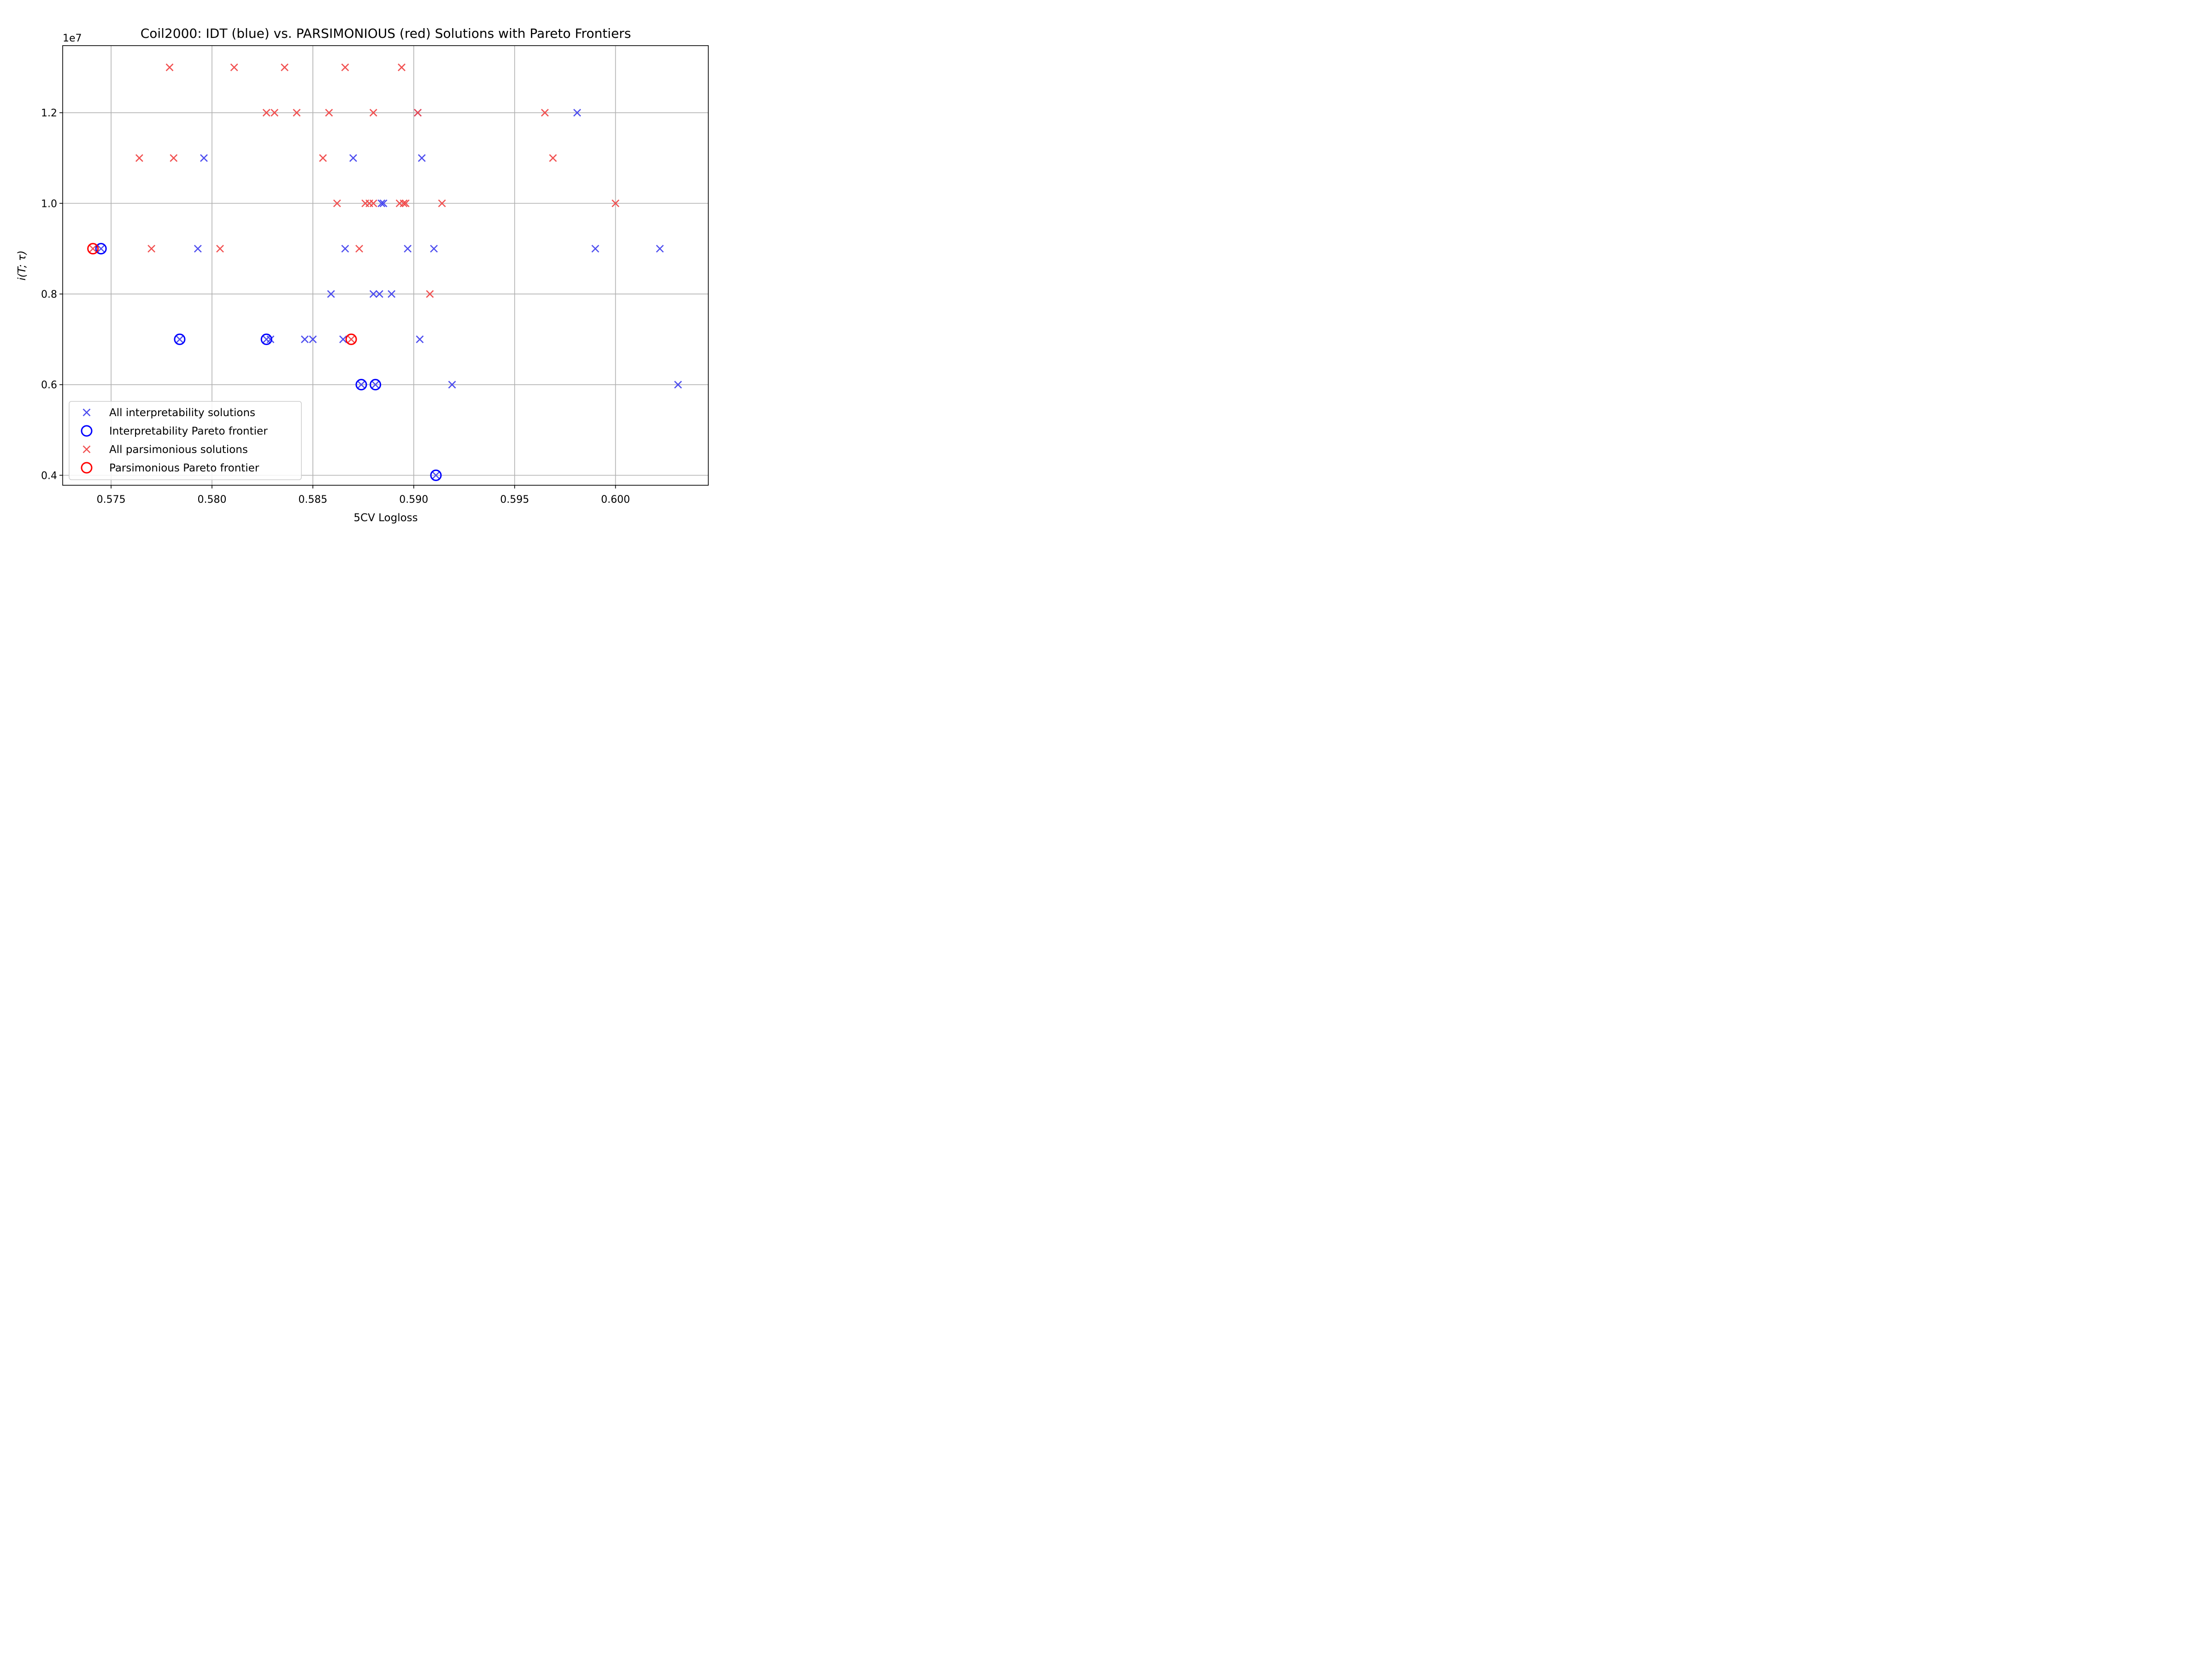  Describe the element at coordinates (49, 294) in the screenshot. I see `y-tick-label: 0.8` at that location.